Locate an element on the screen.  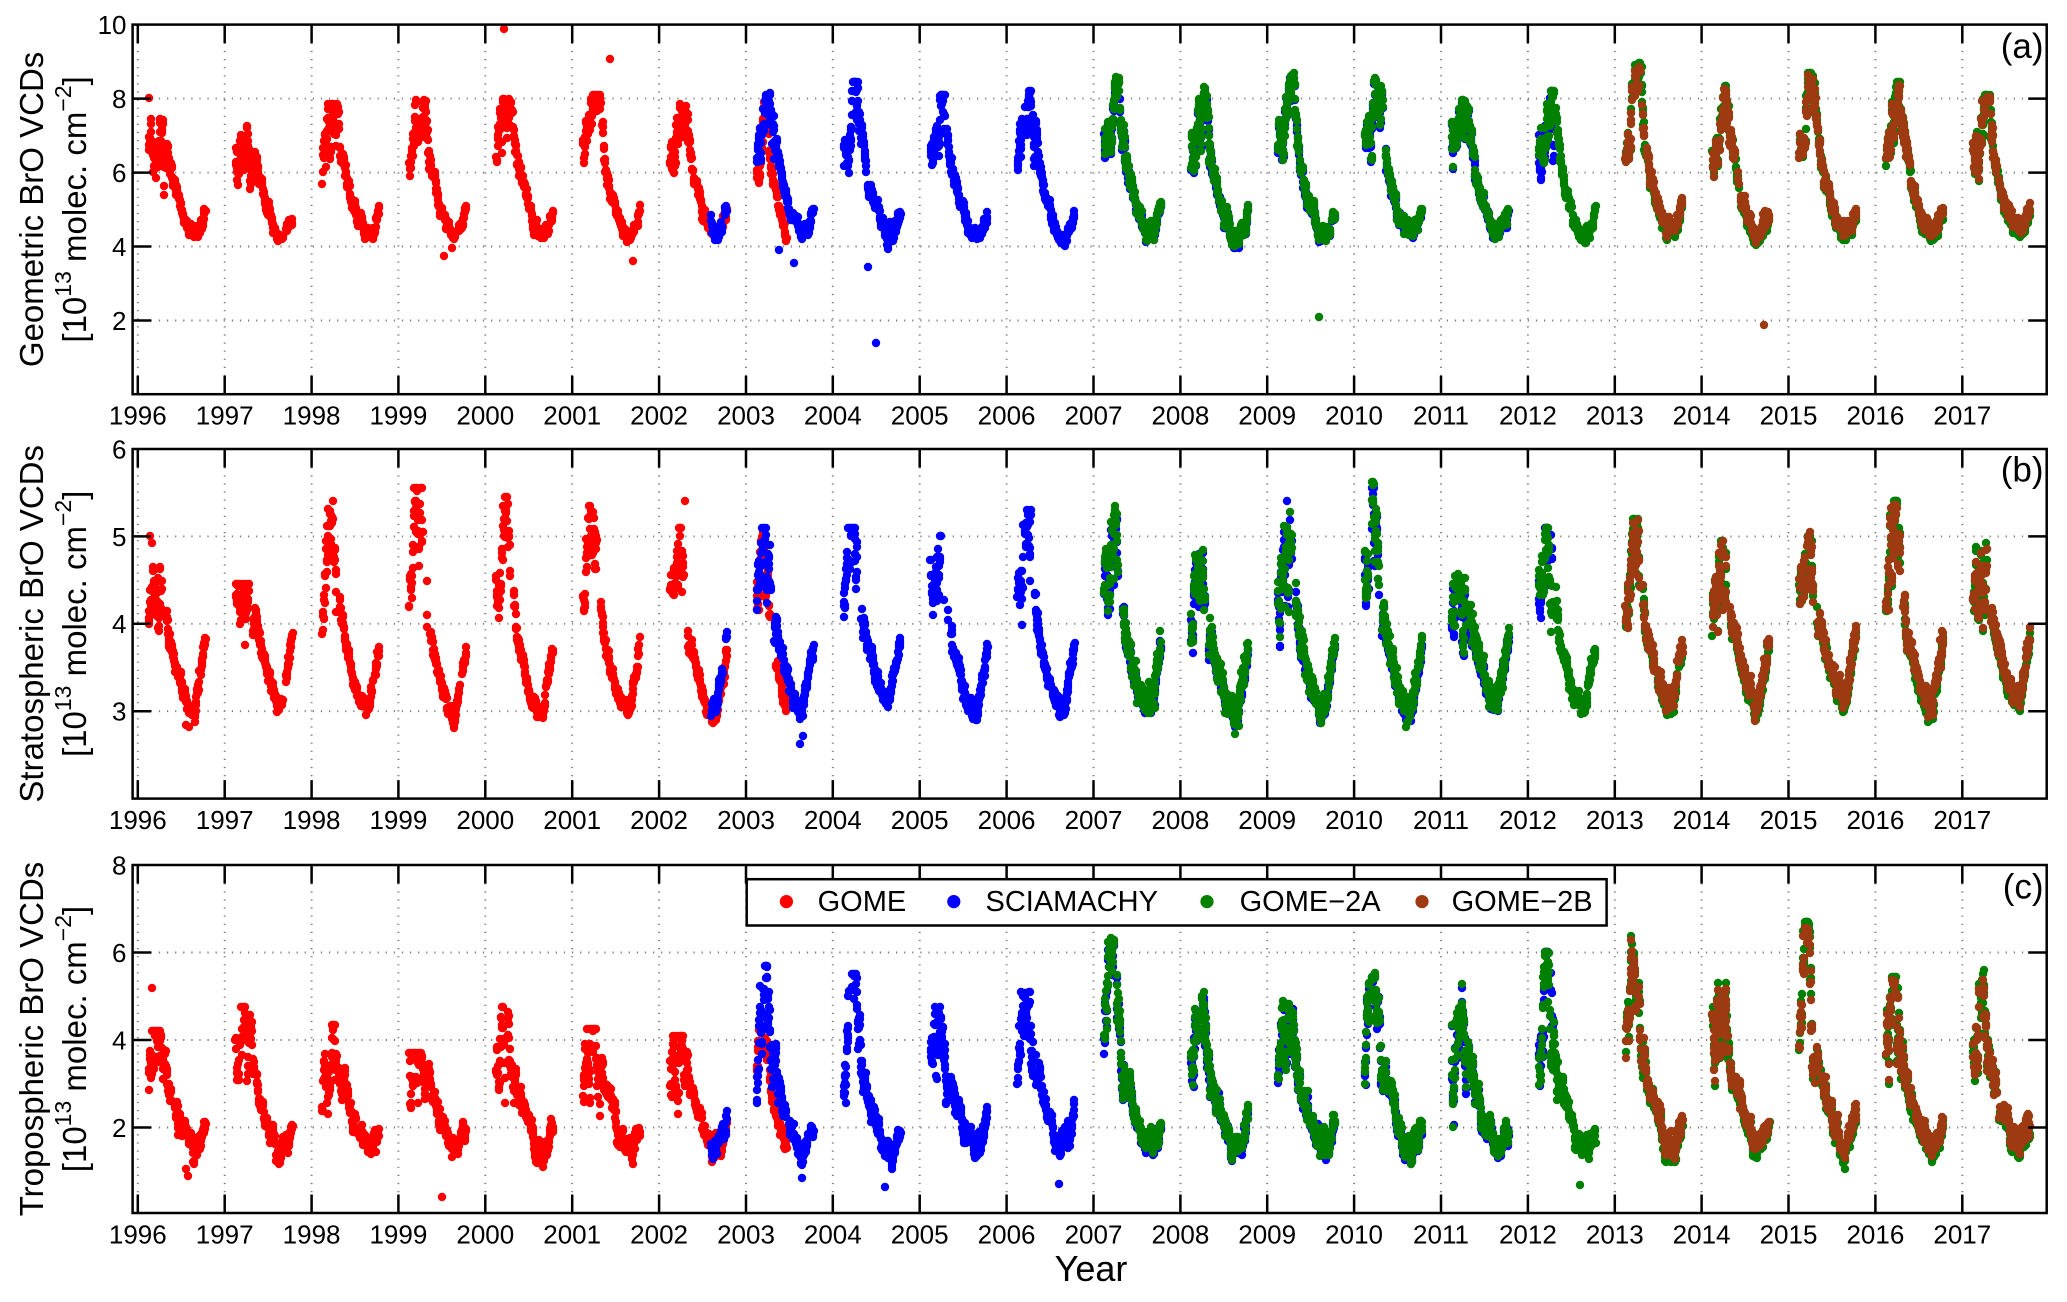
svg-text: 3 is located at coordinates (119, 712).